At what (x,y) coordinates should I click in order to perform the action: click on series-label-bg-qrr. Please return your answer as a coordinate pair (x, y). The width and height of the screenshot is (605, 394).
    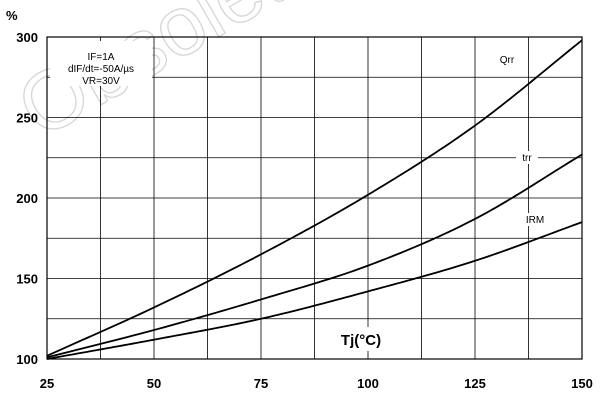
    Looking at the image, I should click on (507, 59).